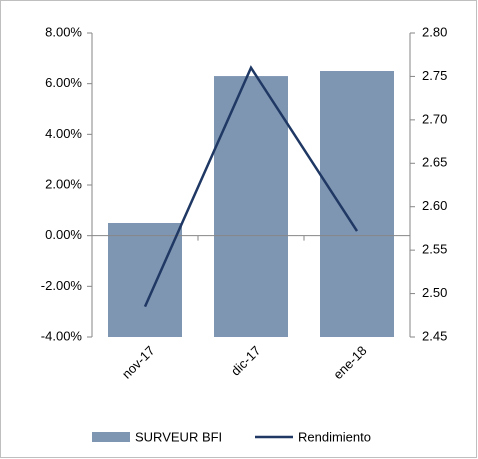 The width and height of the screenshot is (478, 459). I want to click on y-tick-label: 6.00%, so click(63, 82).